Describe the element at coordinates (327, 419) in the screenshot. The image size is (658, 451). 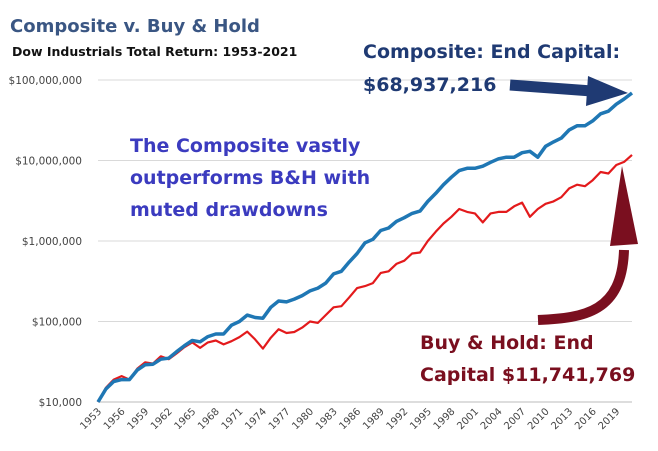
I see `x-tick-label: 1983` at that location.